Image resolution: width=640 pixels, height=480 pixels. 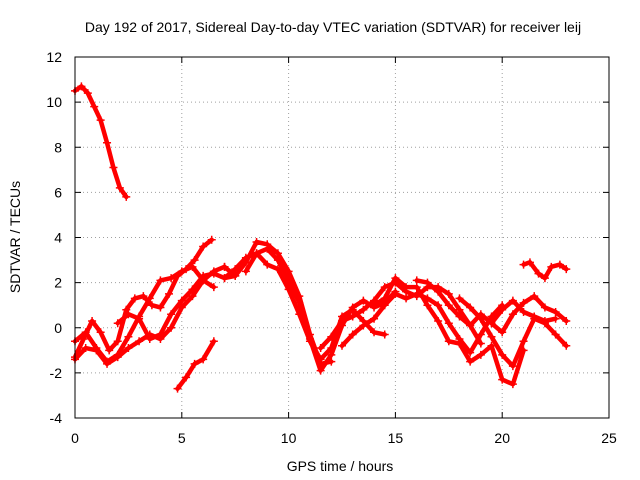 What do you see at coordinates (56, 418) in the screenshot?
I see `y-tick-label: -4` at bounding box center [56, 418].